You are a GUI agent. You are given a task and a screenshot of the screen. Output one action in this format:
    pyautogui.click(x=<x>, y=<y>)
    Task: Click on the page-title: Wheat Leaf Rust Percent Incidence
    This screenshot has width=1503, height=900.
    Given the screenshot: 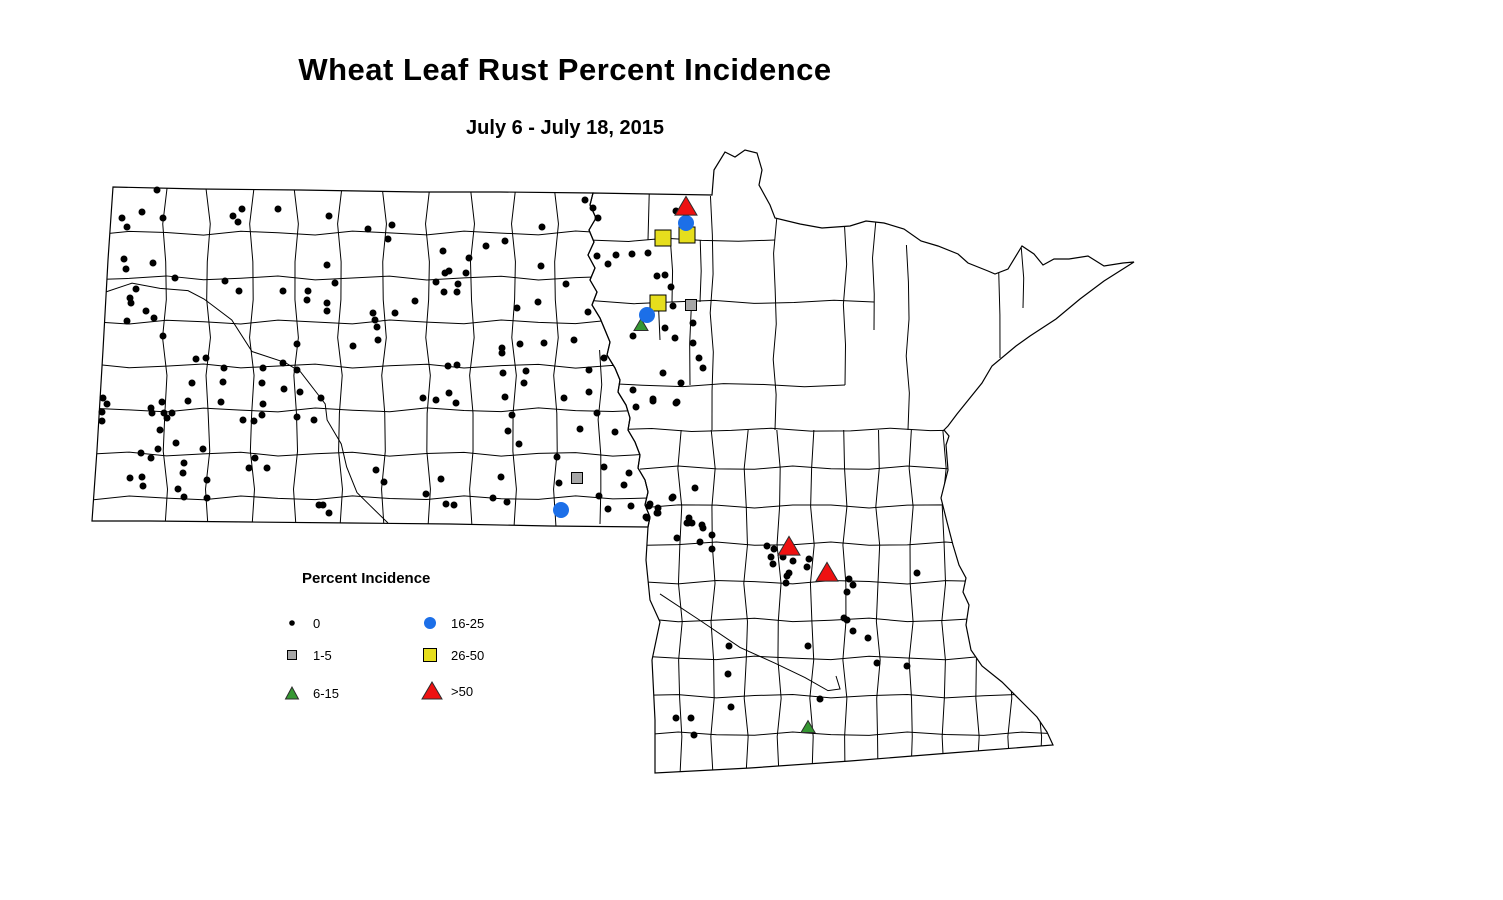 What is the action you would take?
    pyautogui.click(x=565, y=69)
    